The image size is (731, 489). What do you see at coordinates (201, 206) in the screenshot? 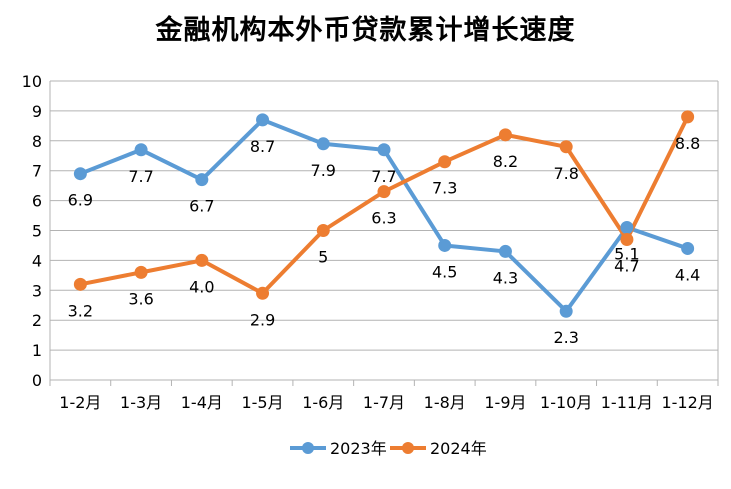
I see `data-label: 6.7` at bounding box center [201, 206].